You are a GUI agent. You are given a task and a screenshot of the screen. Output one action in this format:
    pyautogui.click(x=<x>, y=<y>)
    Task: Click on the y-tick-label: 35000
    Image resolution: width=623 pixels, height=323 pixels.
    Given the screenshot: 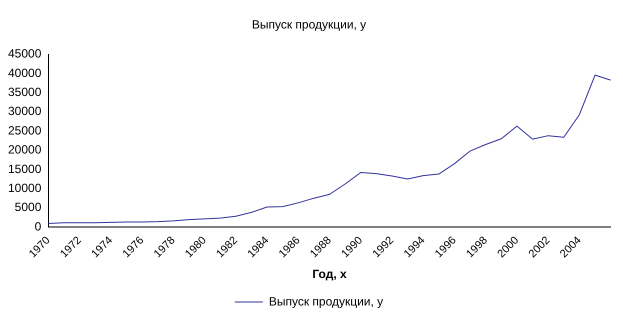 What is the action you would take?
    pyautogui.click(x=25, y=92)
    